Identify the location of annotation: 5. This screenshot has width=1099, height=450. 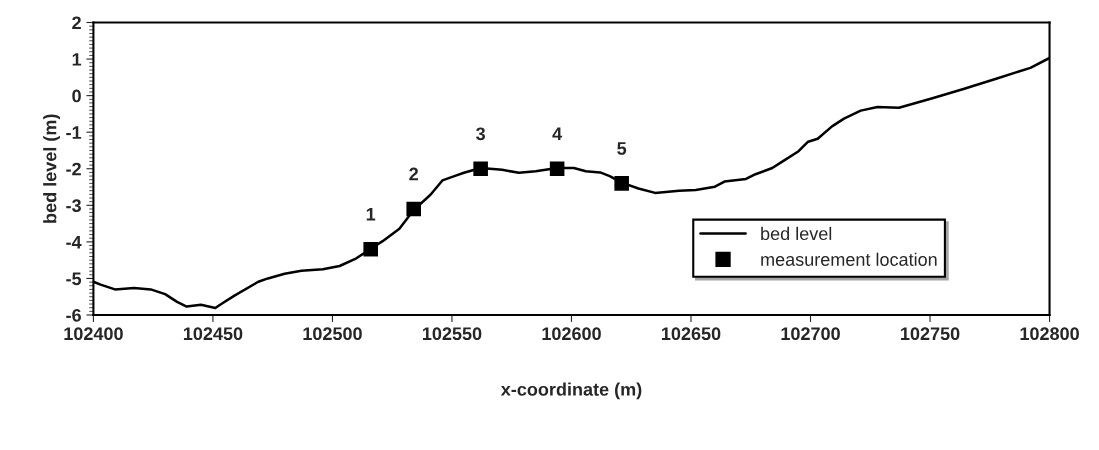
(622, 148).